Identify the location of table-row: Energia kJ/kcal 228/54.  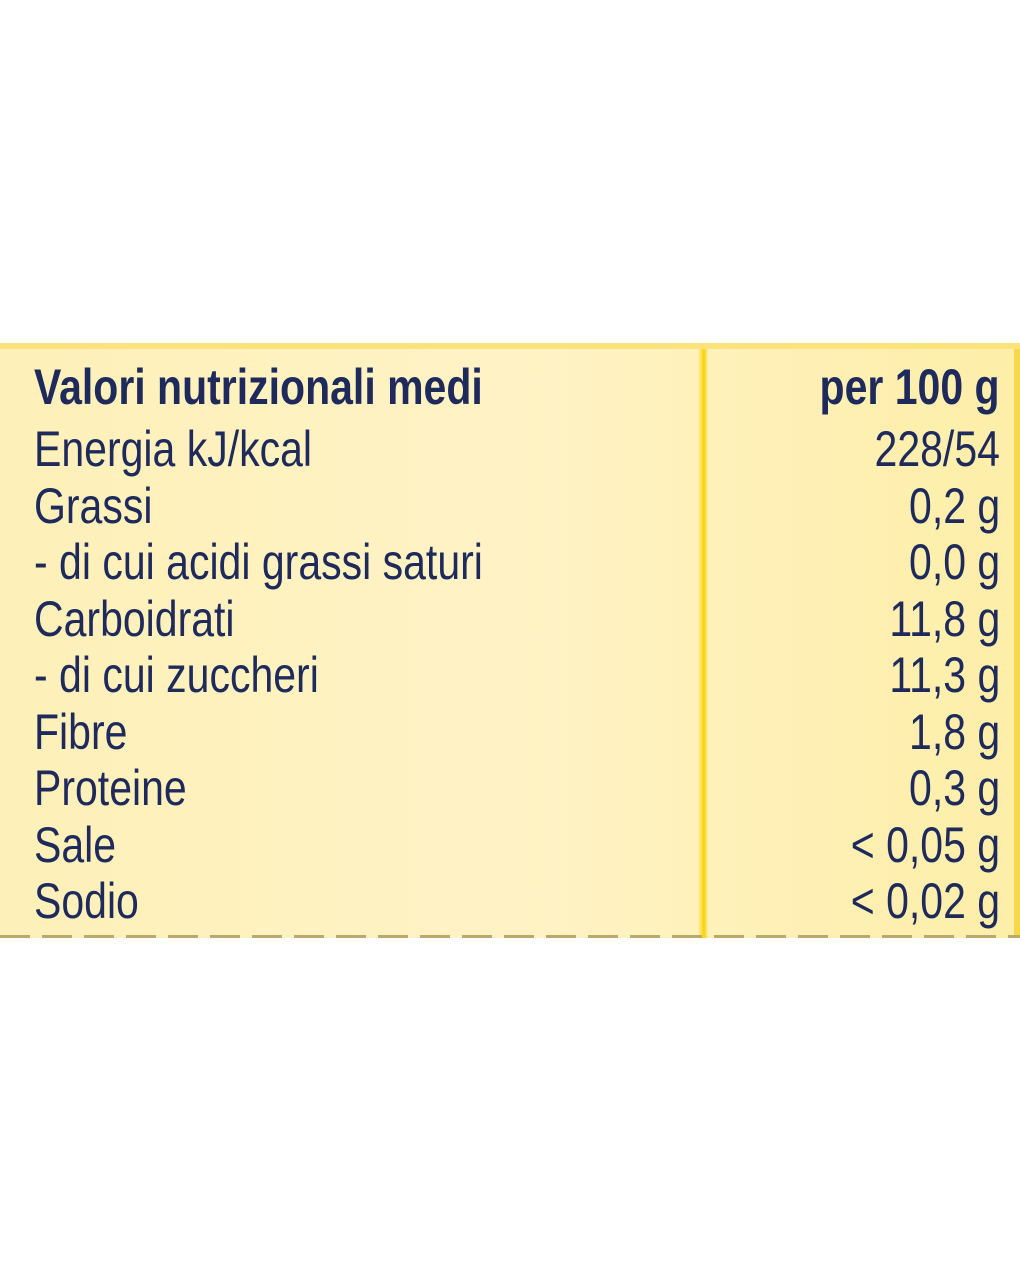
(510, 449).